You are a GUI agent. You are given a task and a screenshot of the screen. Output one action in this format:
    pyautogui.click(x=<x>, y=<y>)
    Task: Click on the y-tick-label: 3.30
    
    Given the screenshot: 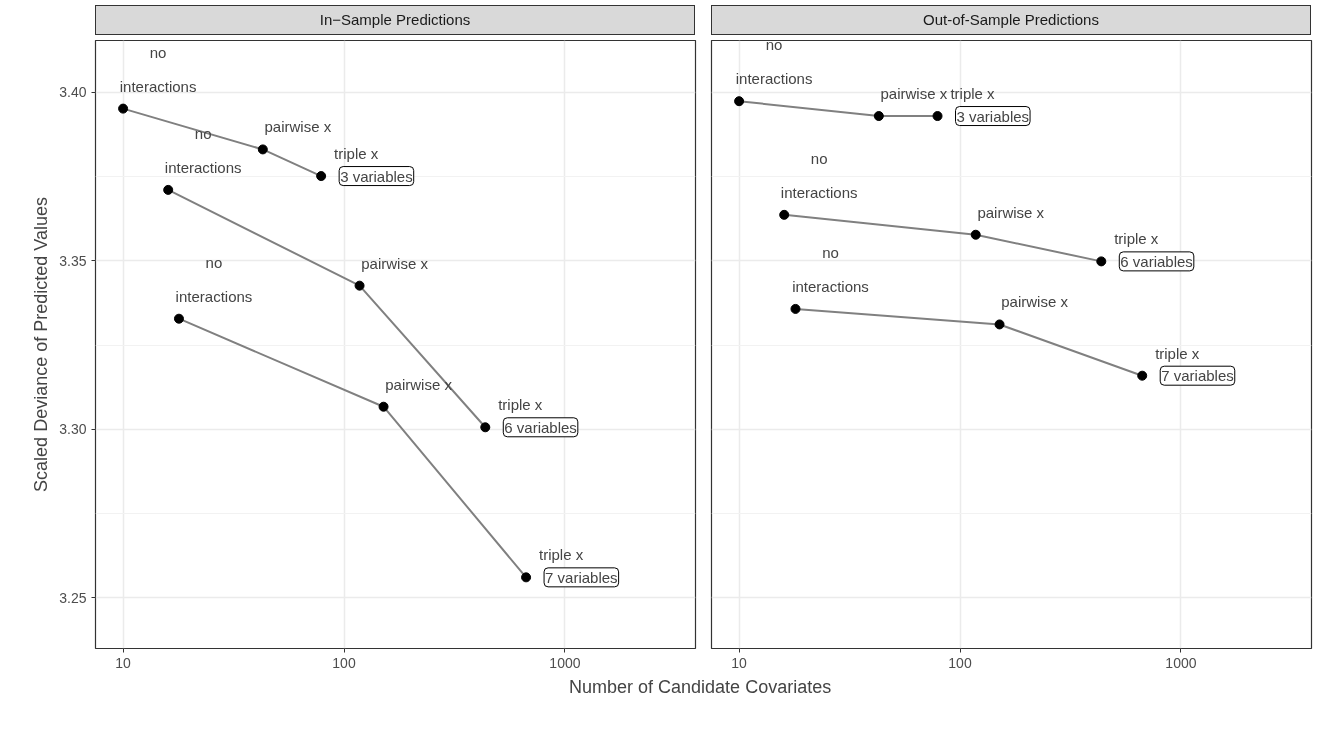 What is the action you would take?
    pyautogui.click(x=73, y=429)
    